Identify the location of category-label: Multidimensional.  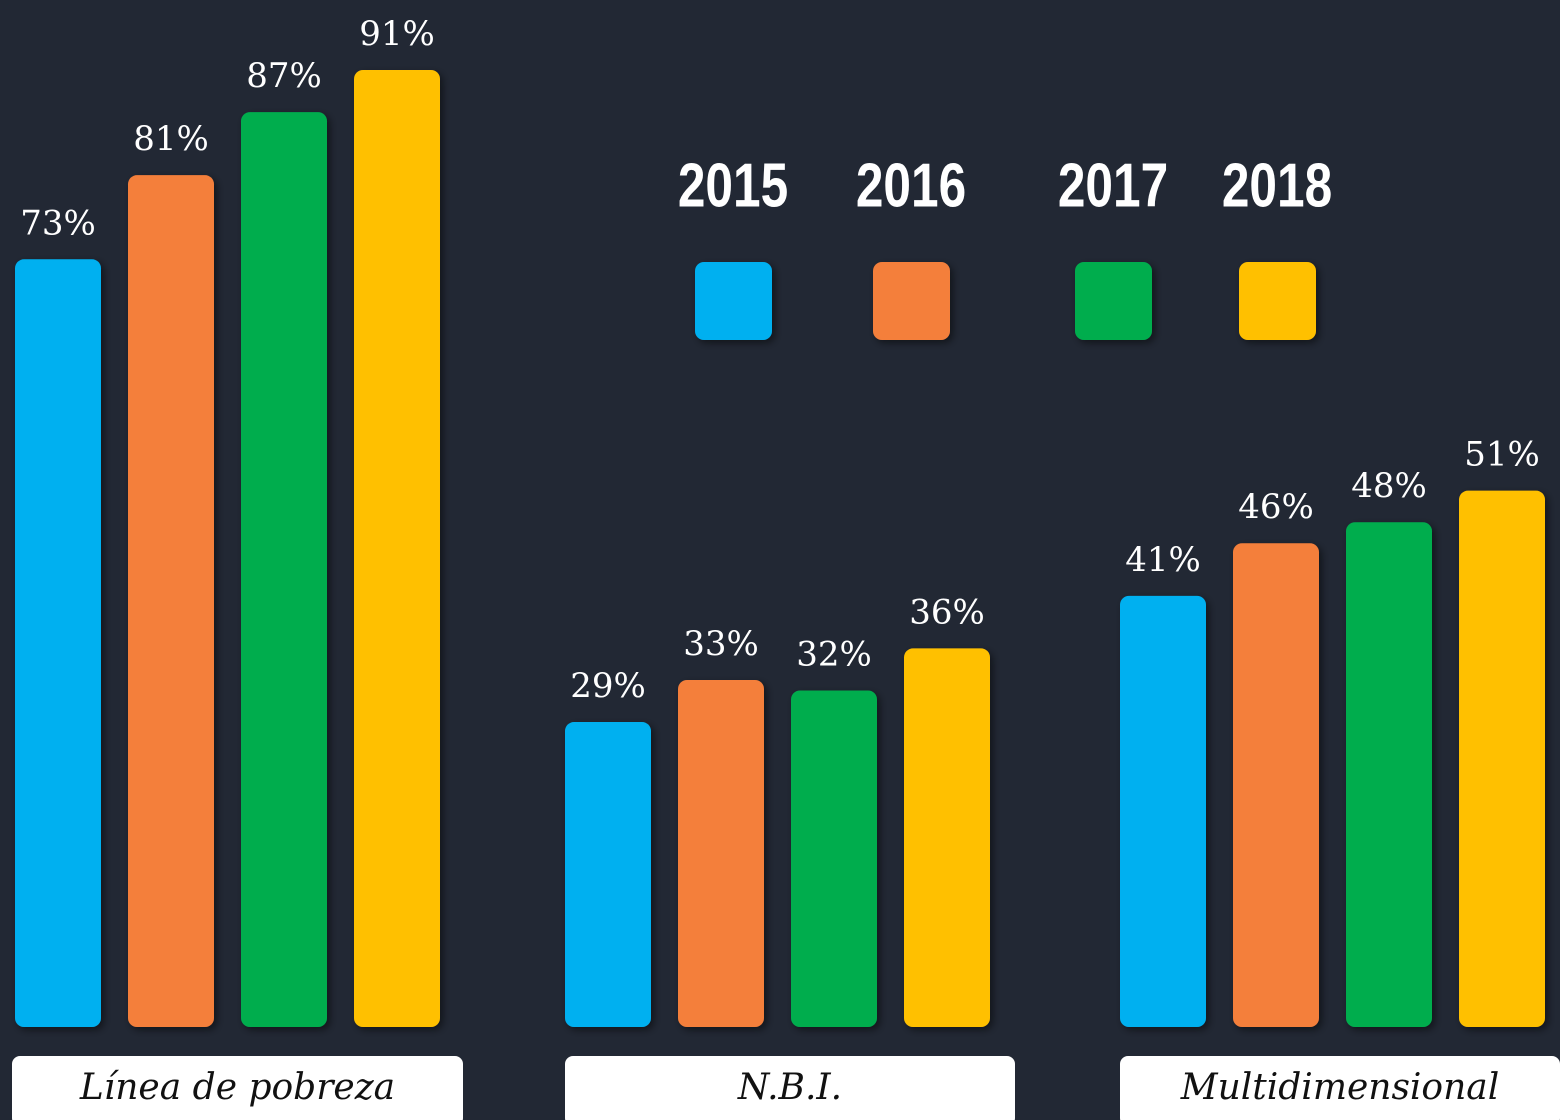
(1340, 1087).